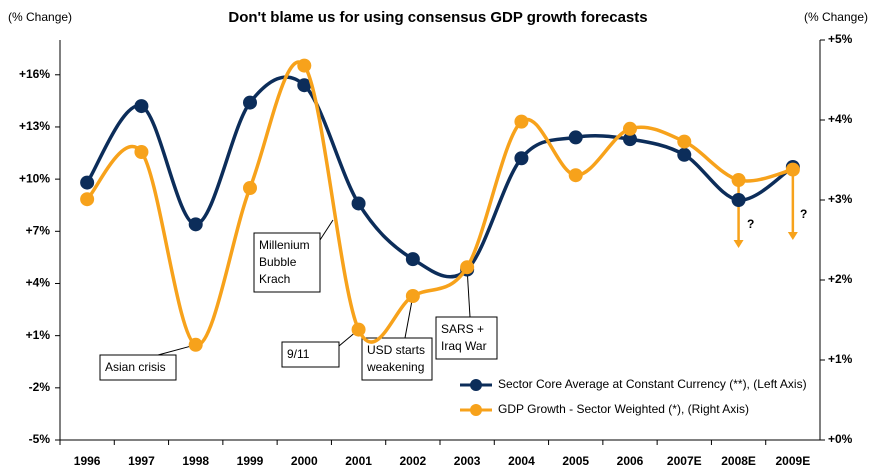  I want to click on y-tick-label: +10%, so click(34, 178).